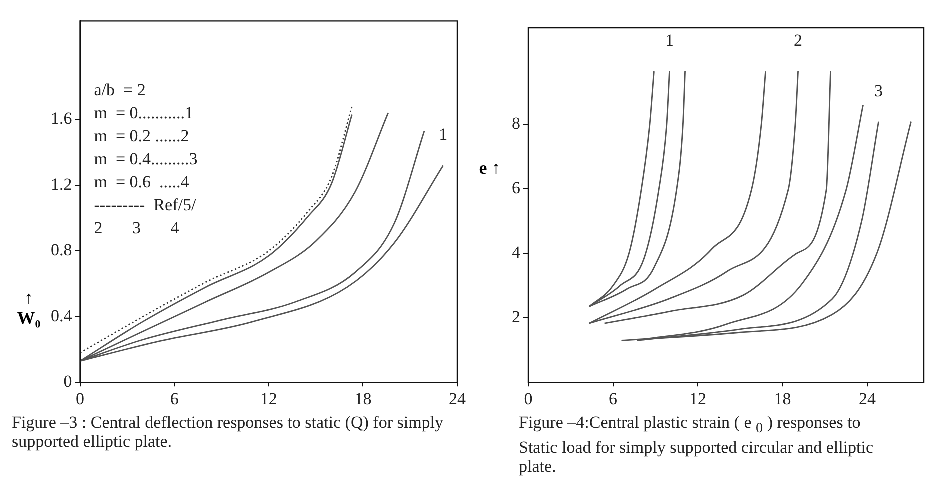  I want to click on y-tick-label: 1.2, so click(61, 184).